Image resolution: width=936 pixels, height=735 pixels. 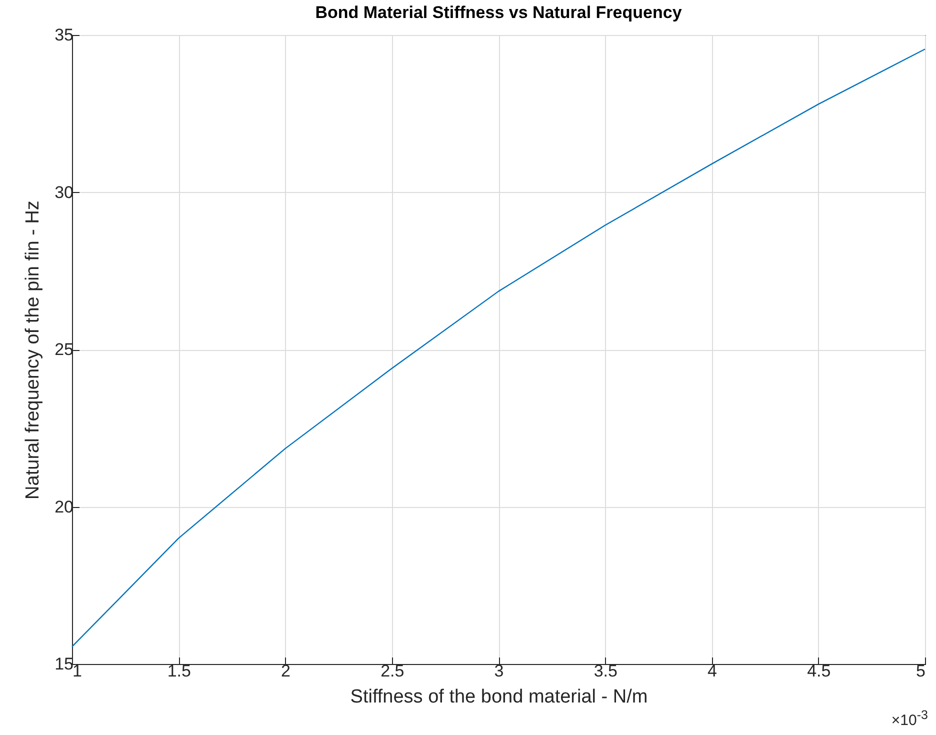 I want to click on x-tick-label: 3.5, so click(x=606, y=671).